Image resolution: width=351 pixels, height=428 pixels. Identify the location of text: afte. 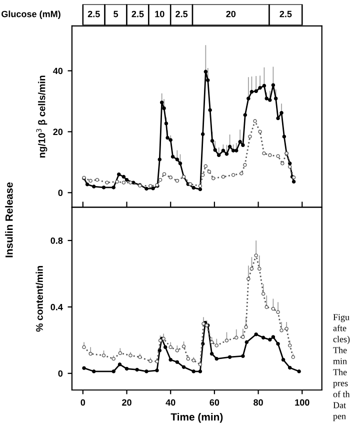
(339, 328).